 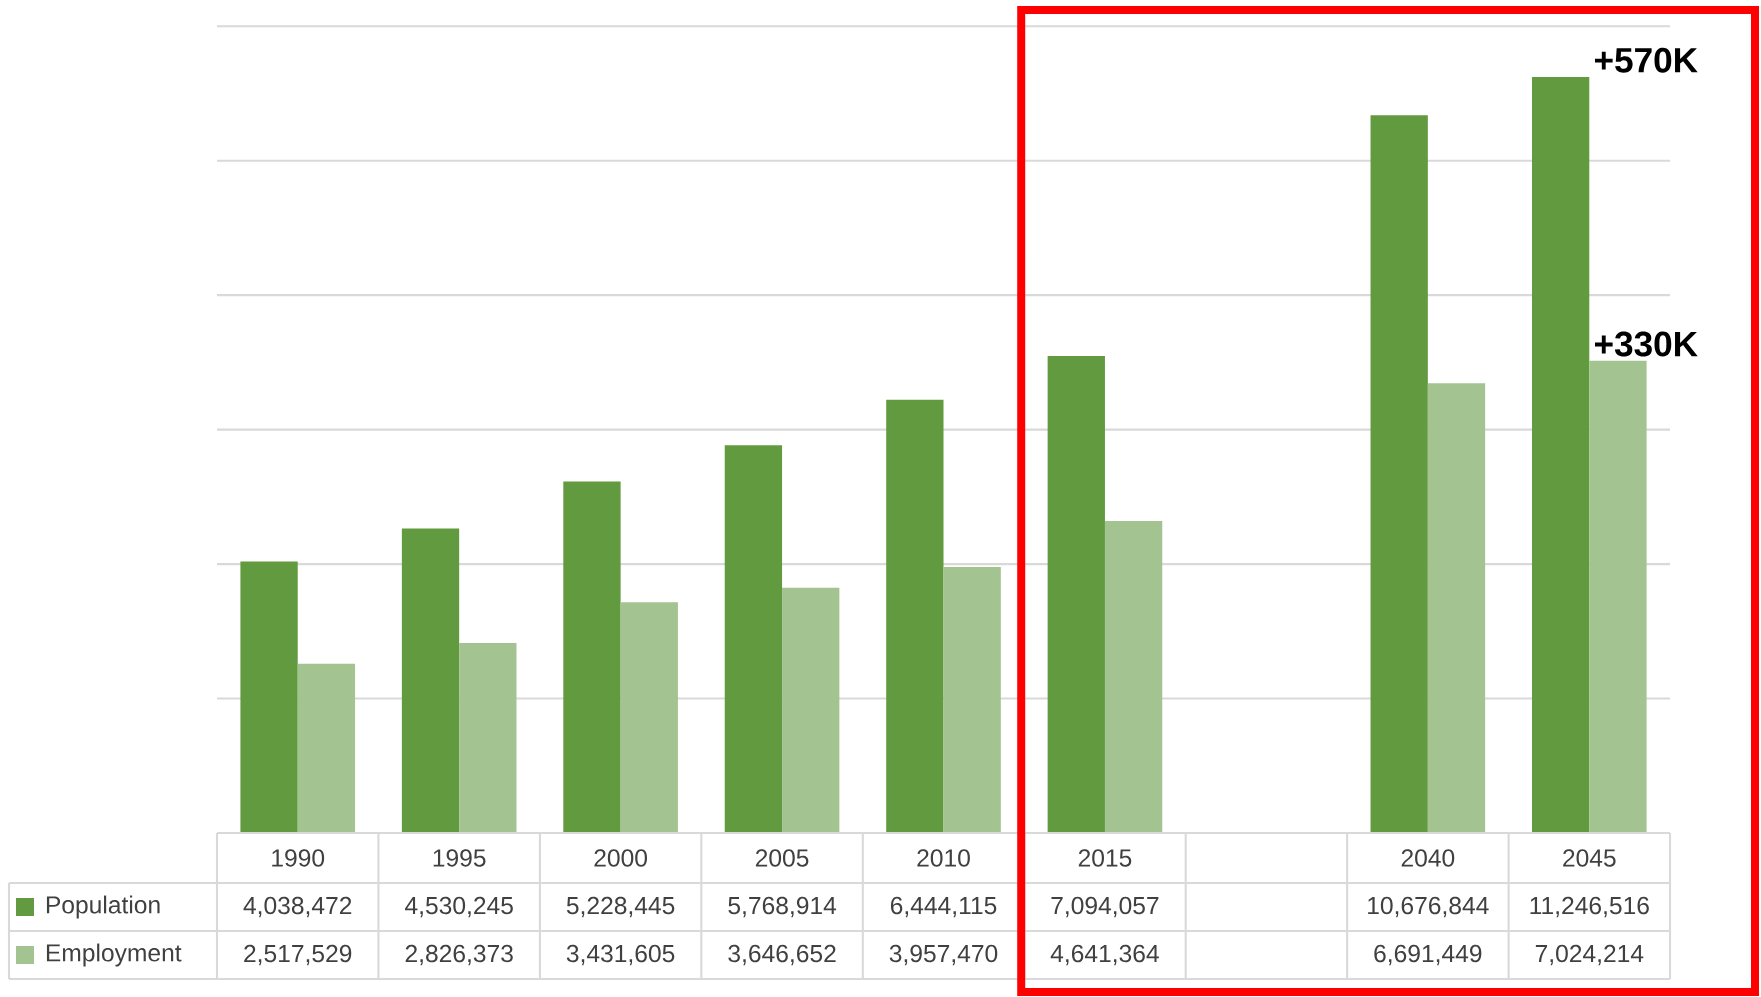 What do you see at coordinates (297, 907) in the screenshot?
I see `data-label: 4,038,472` at bounding box center [297, 907].